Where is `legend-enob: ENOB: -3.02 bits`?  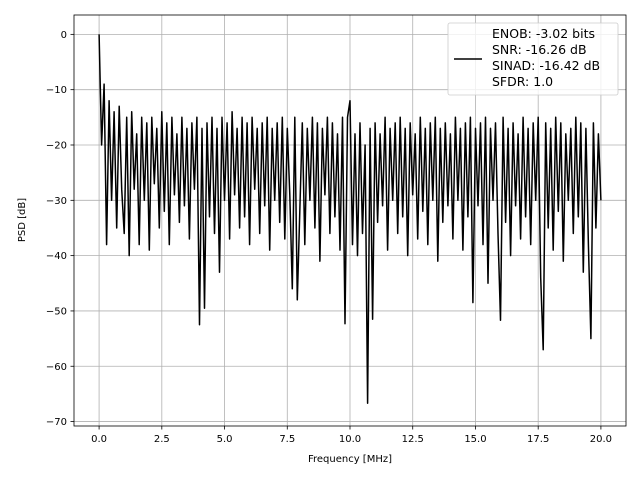
legend-enob: ENOB: -3.02 bits is located at coordinates (543, 33).